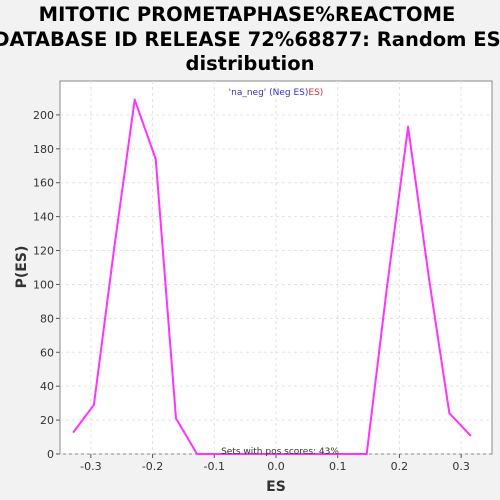 The width and height of the screenshot is (500, 500). Describe the element at coordinates (47, 352) in the screenshot. I see `y-tick-label: 60` at that location.